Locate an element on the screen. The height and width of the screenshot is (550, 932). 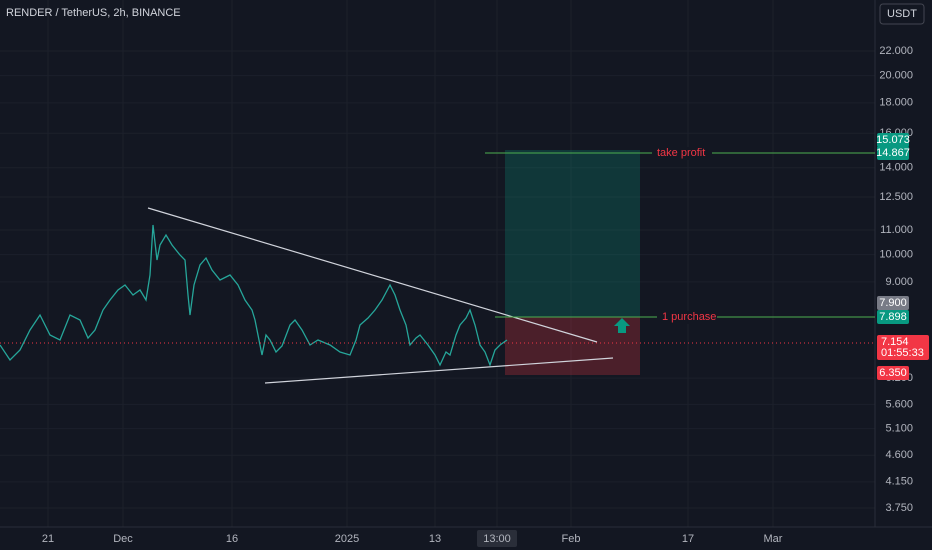
time-cursor-box is located at coordinates (497, 538).